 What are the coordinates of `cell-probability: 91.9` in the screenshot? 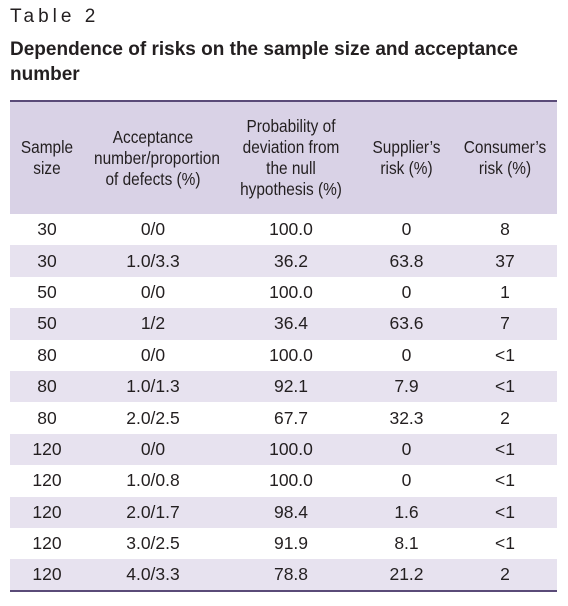 It's located at (291, 543).